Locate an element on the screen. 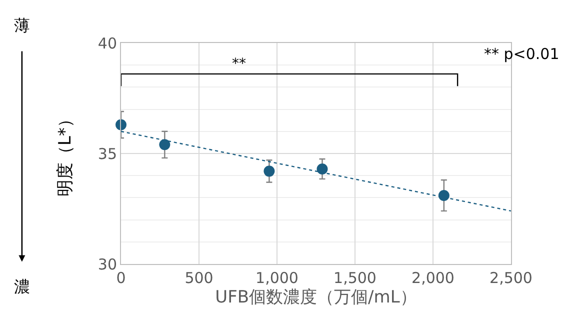 Image resolution: width=564 pixels, height=334 pixels. annotation: ** is located at coordinates (239, 64).